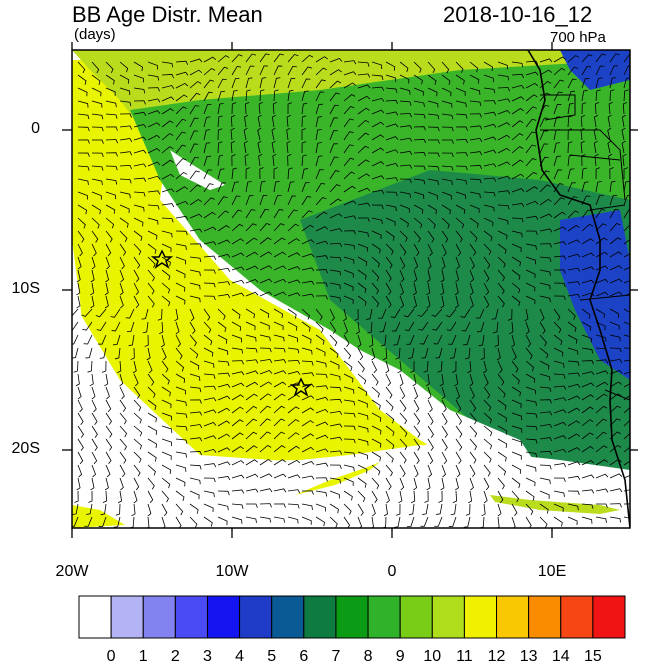  Describe the element at coordinates (400, 656) in the screenshot. I see `colorbar-label: 9` at that location.